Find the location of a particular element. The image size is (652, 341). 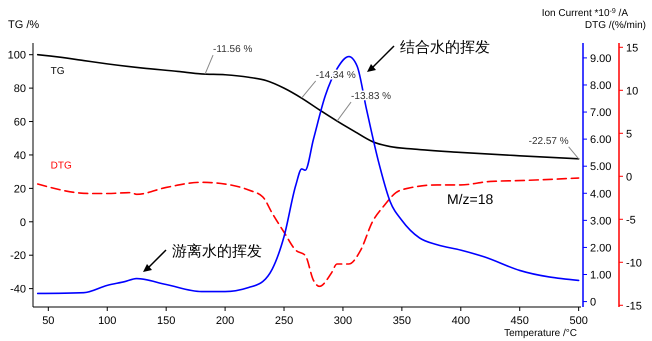

y3-tick-label: 0 is located at coordinates (629, 177).